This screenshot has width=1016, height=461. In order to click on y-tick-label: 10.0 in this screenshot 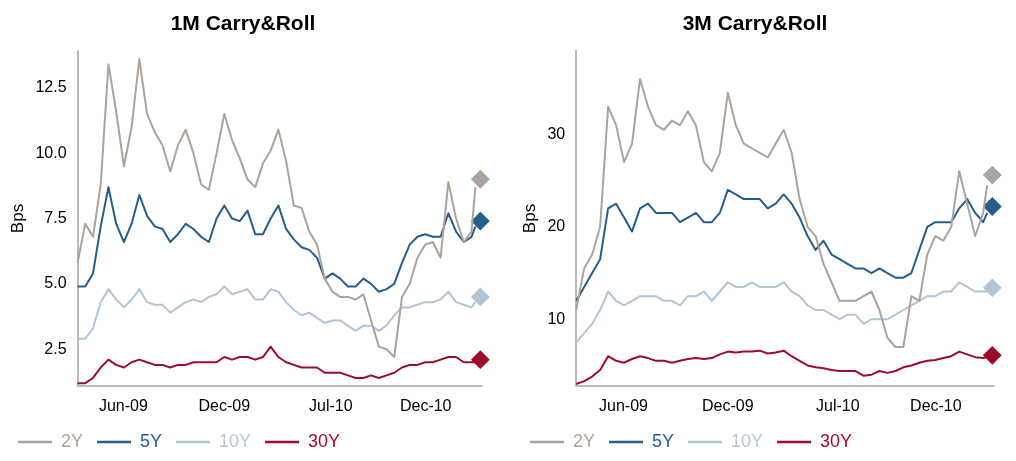, I will do `click(51, 152)`.